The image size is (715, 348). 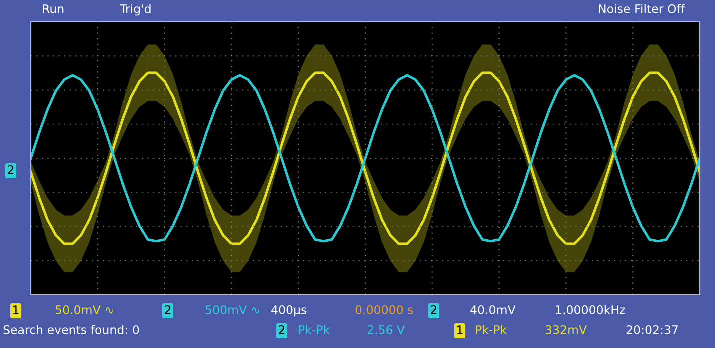 I want to click on text: 2.56 V, so click(x=387, y=329).